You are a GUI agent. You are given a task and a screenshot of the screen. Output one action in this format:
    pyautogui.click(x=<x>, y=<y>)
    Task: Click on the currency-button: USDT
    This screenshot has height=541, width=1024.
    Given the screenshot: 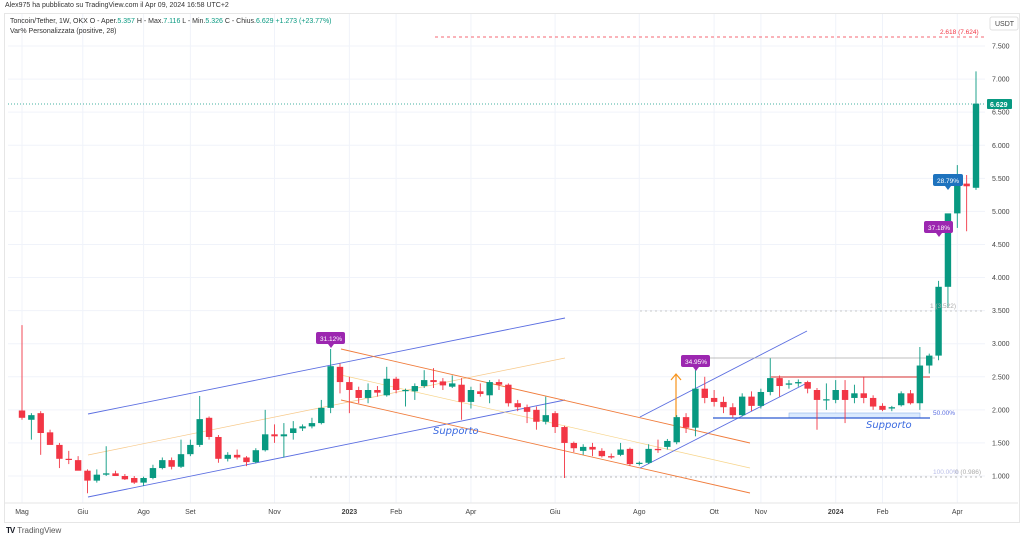 What is the action you would take?
    pyautogui.click(x=1004, y=23)
    